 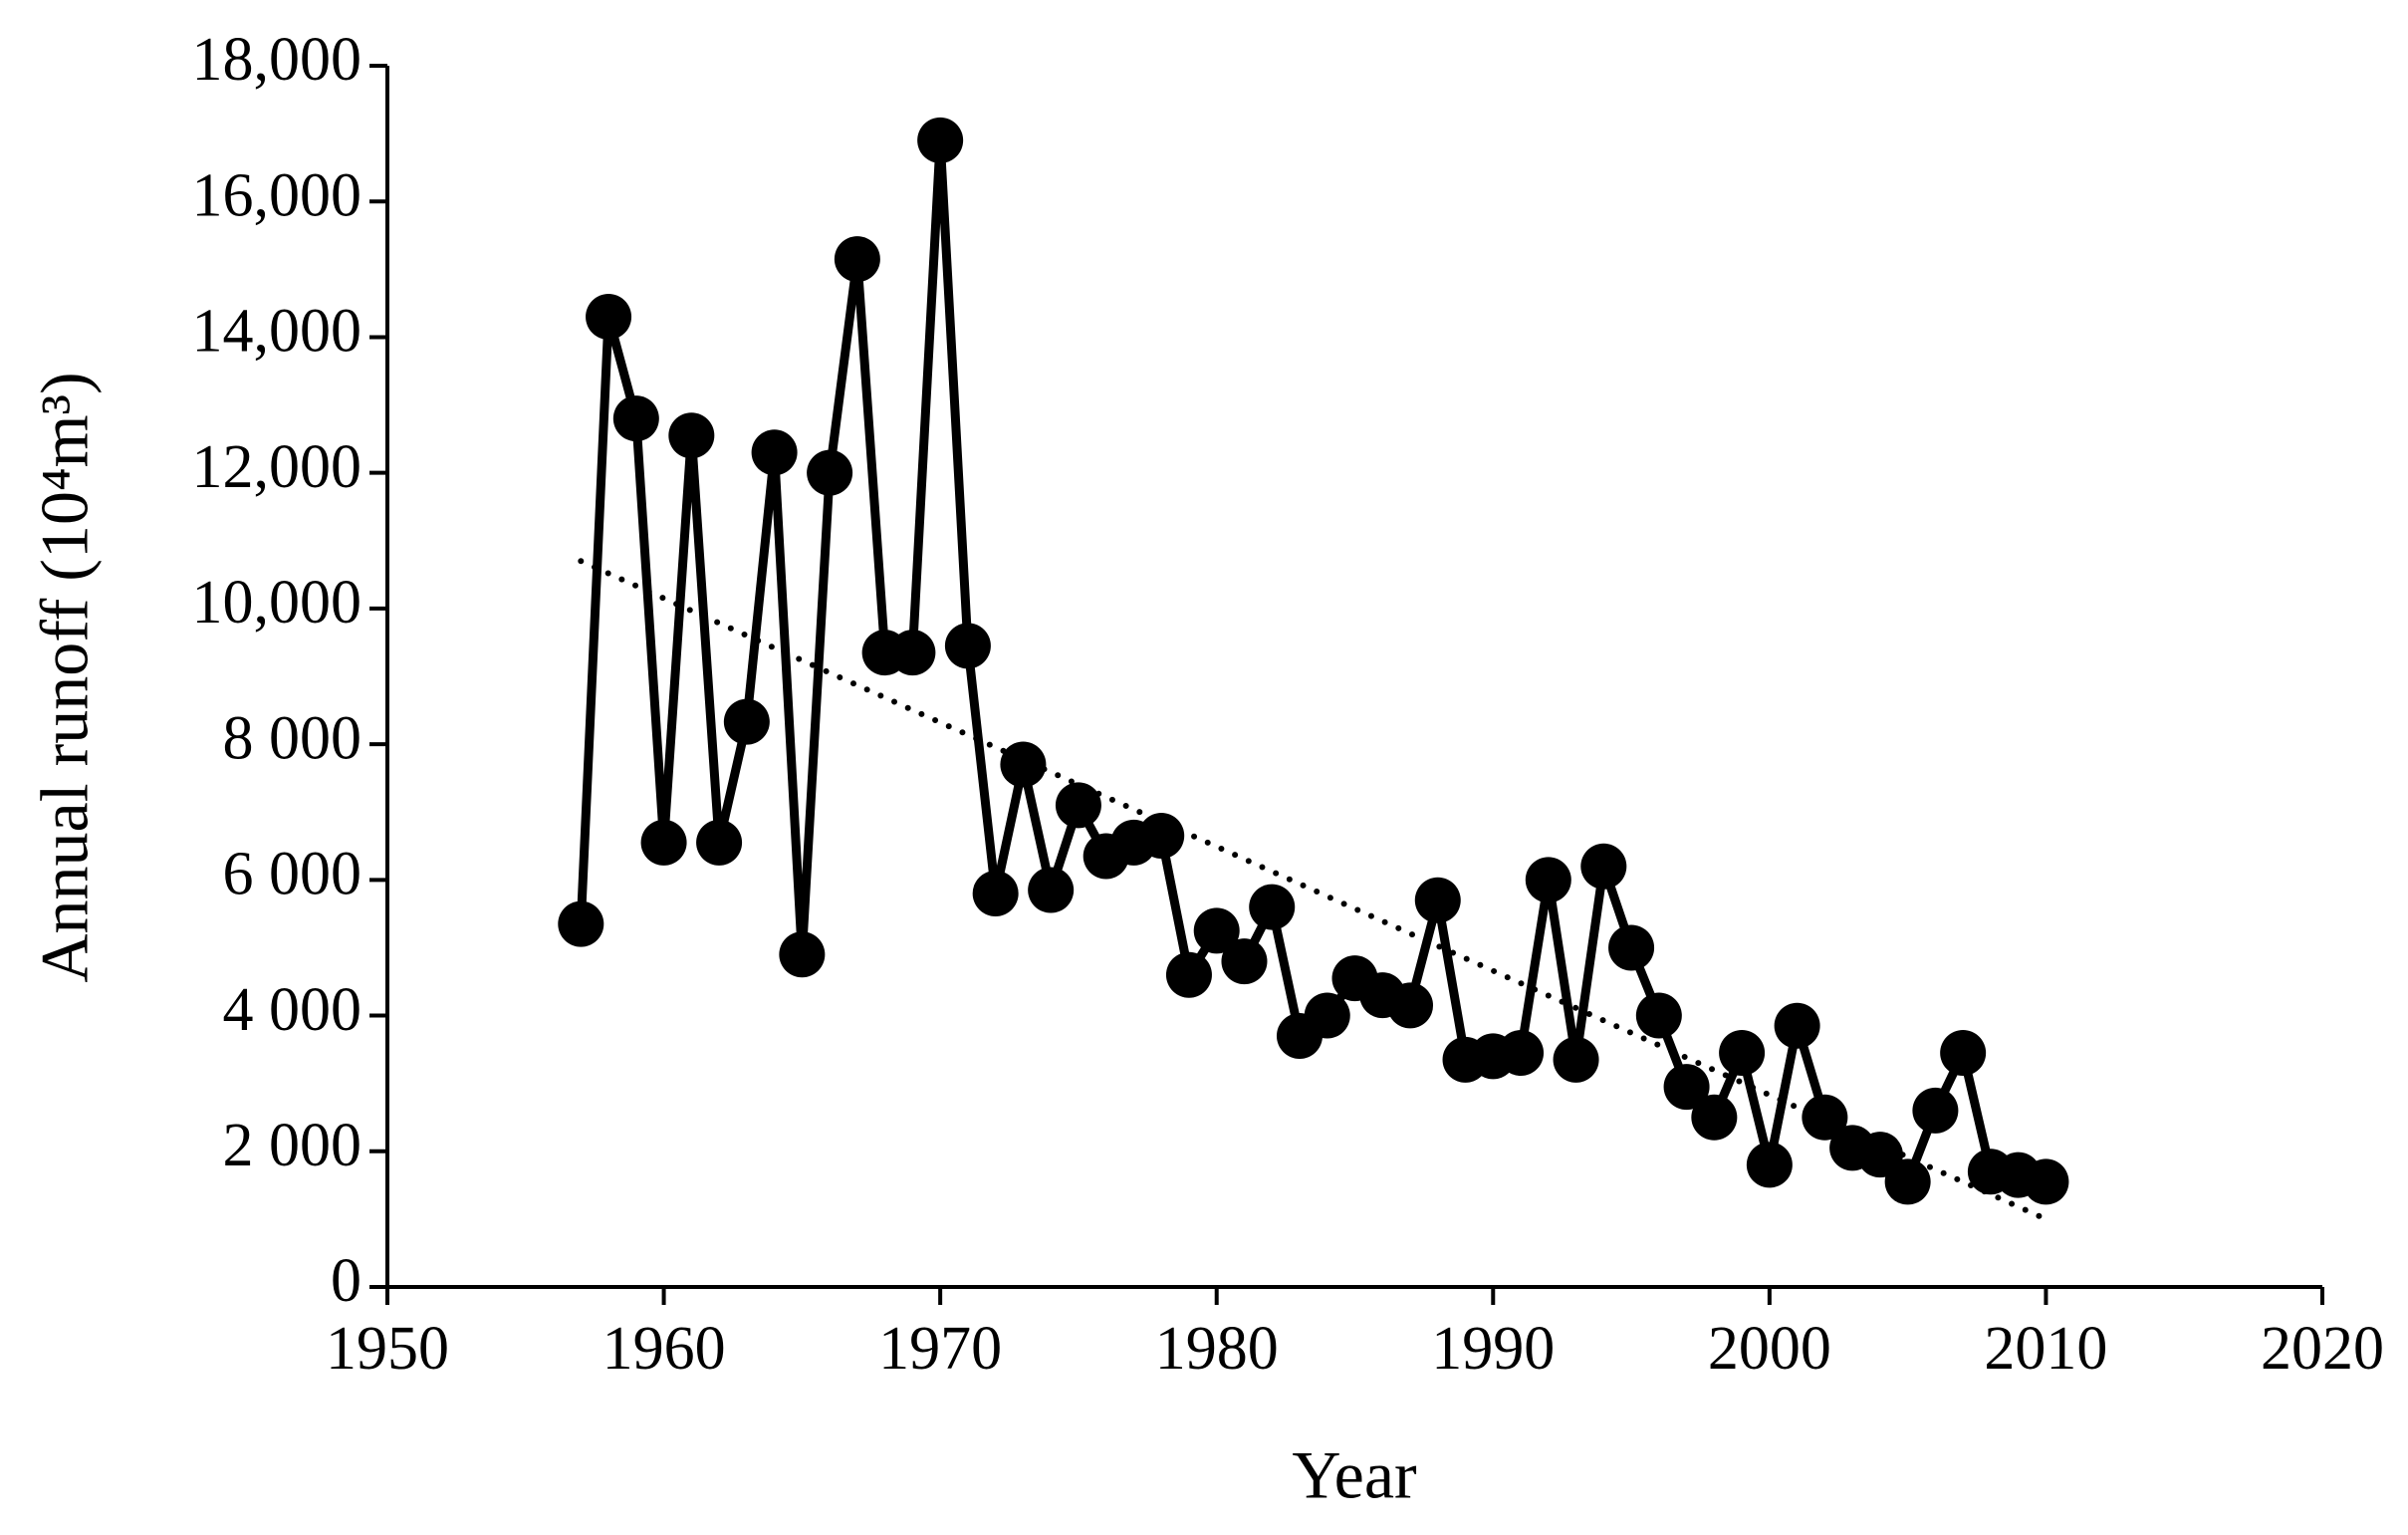 What do you see at coordinates (387, 1349) in the screenshot?
I see `x-tick-label: 1950` at bounding box center [387, 1349].